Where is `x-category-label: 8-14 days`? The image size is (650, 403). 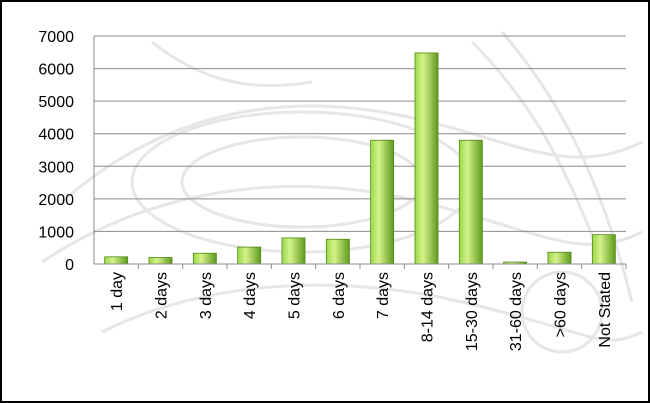
x-category-label: 8-14 days is located at coordinates (428, 307).